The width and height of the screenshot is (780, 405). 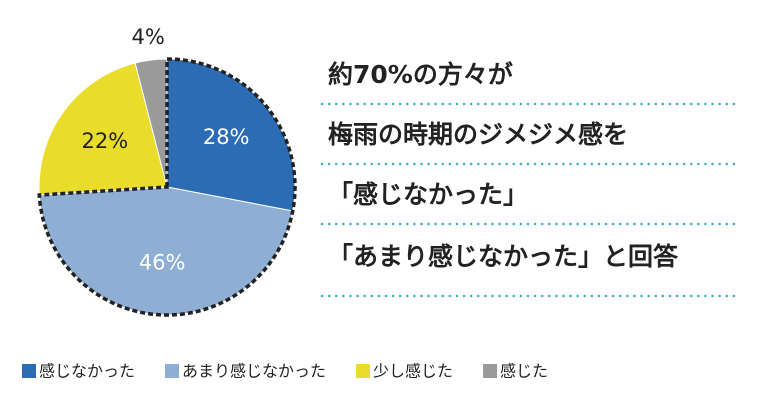 What do you see at coordinates (503, 256) in the screenshot?
I see `annotation: 「あまり感じなかった」と回答` at bounding box center [503, 256].